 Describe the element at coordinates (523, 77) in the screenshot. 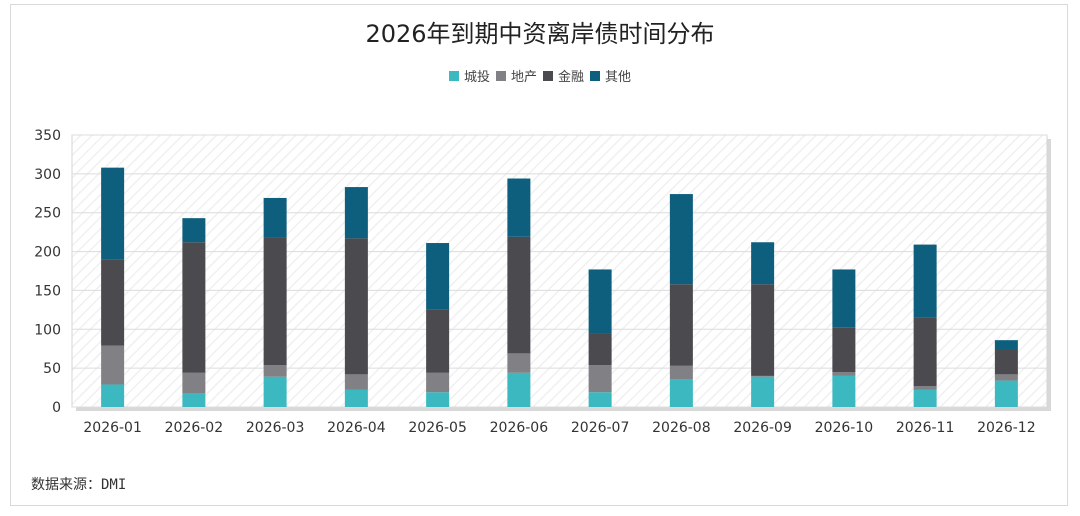

I see `legend-label: 地产` at that location.